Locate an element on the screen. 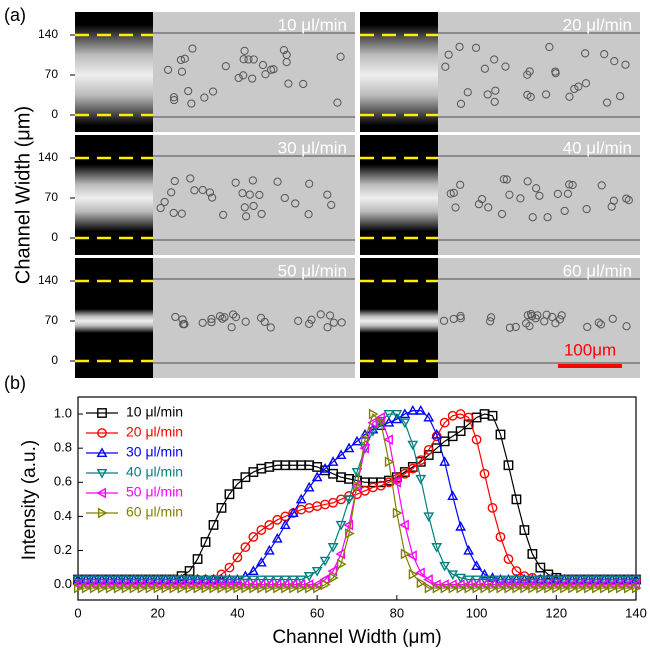 Image resolution: width=650 pixels, height=657 pixels. y-tick-label: 0.6 is located at coordinates (63, 481).